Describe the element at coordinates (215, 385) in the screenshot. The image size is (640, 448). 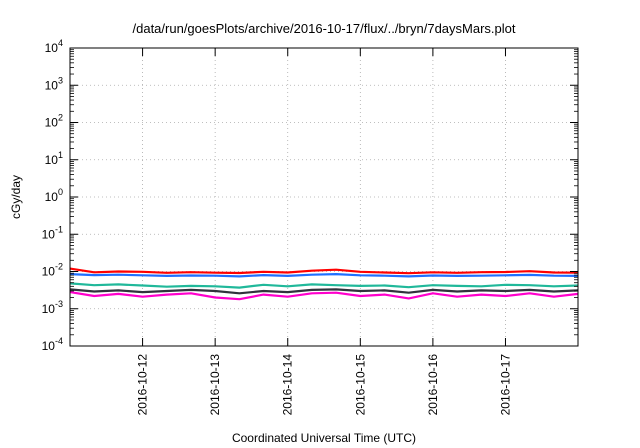
I see `x-tick-label: 2016-10-13` at that location.